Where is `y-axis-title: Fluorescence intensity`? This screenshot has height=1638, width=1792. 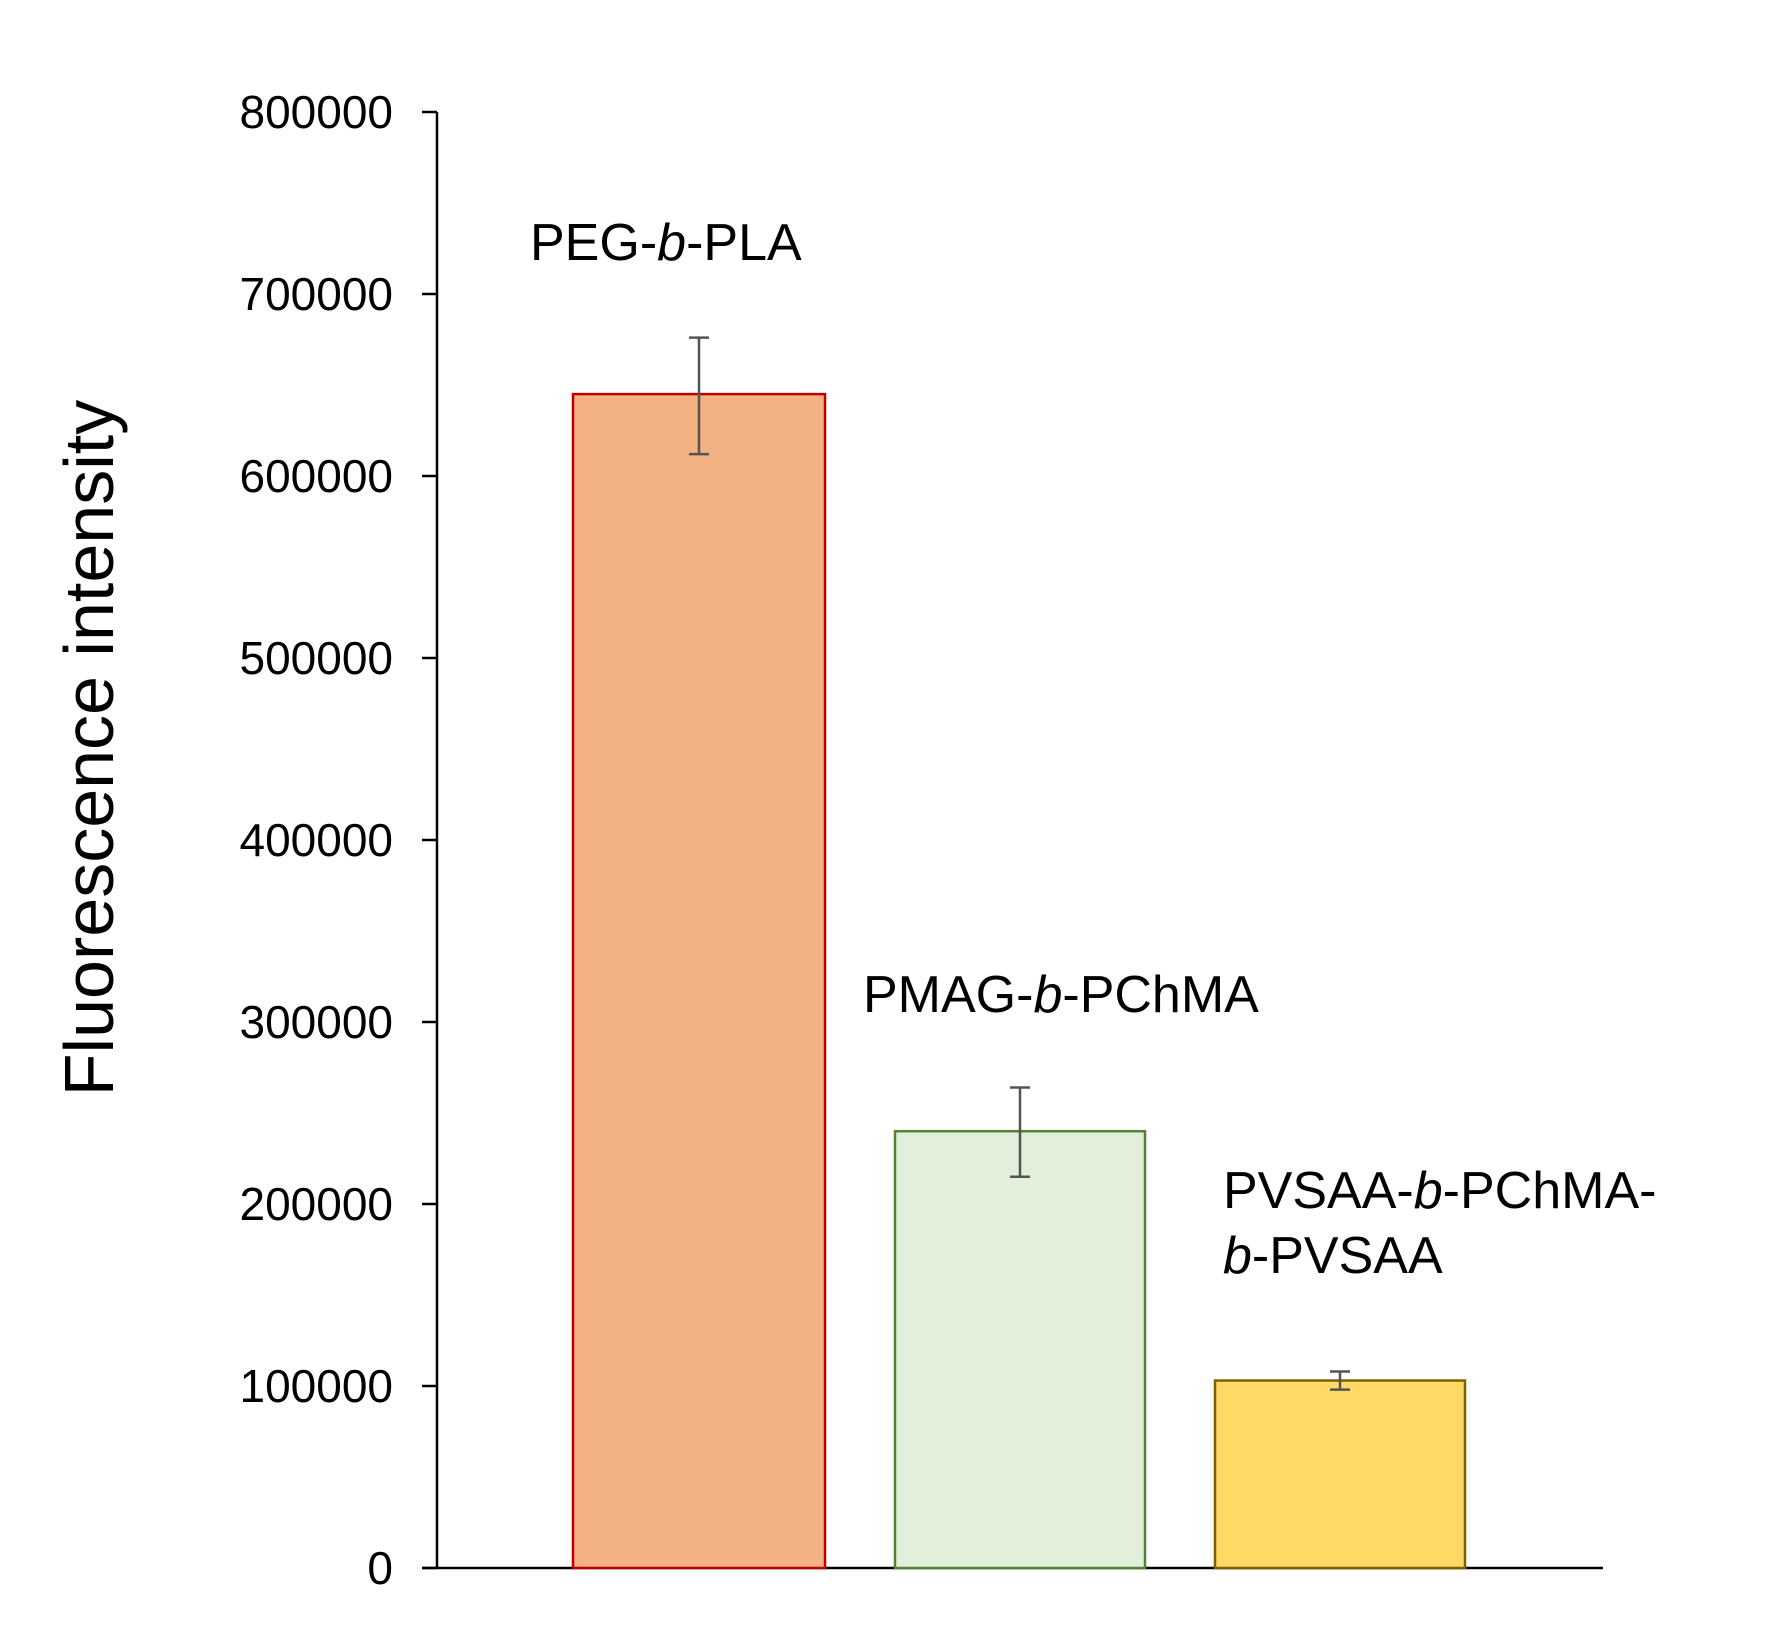
y-axis-title: Fluorescence intensity is located at coordinates (89, 748).